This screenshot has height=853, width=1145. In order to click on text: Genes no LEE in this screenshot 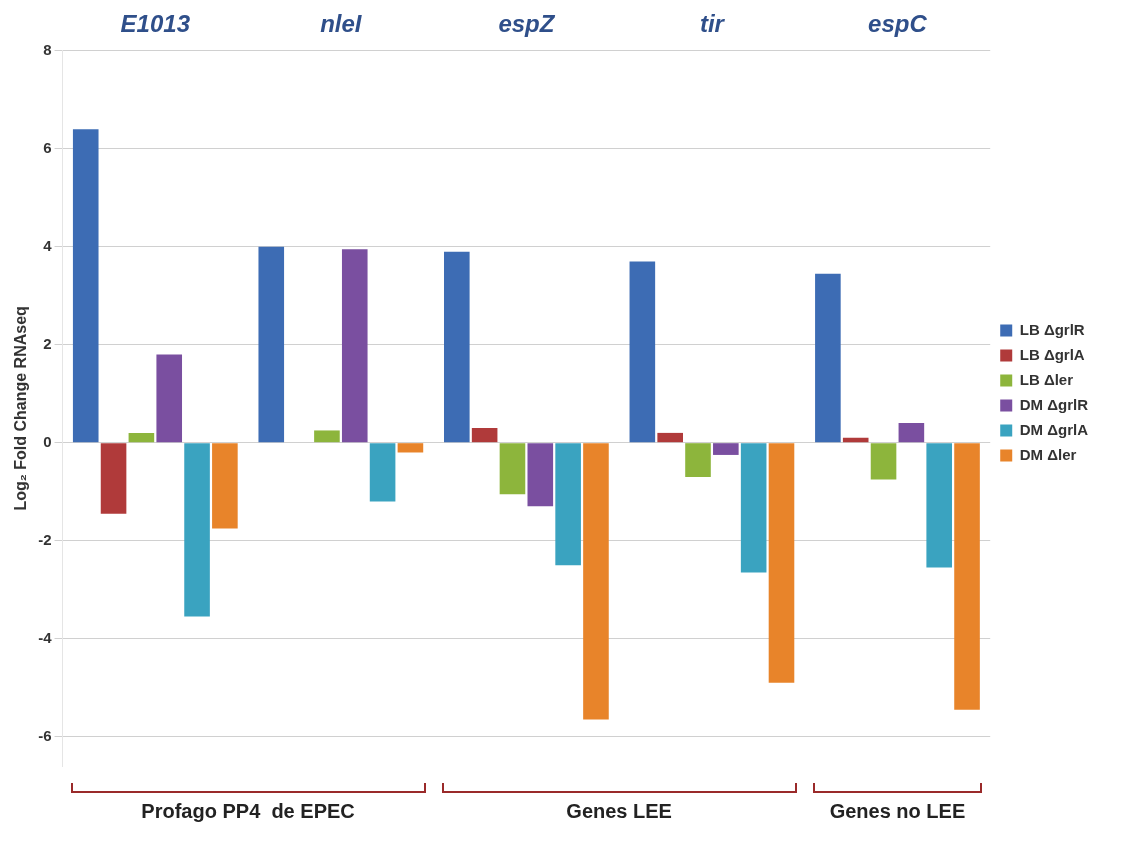, I will do `click(897, 811)`.